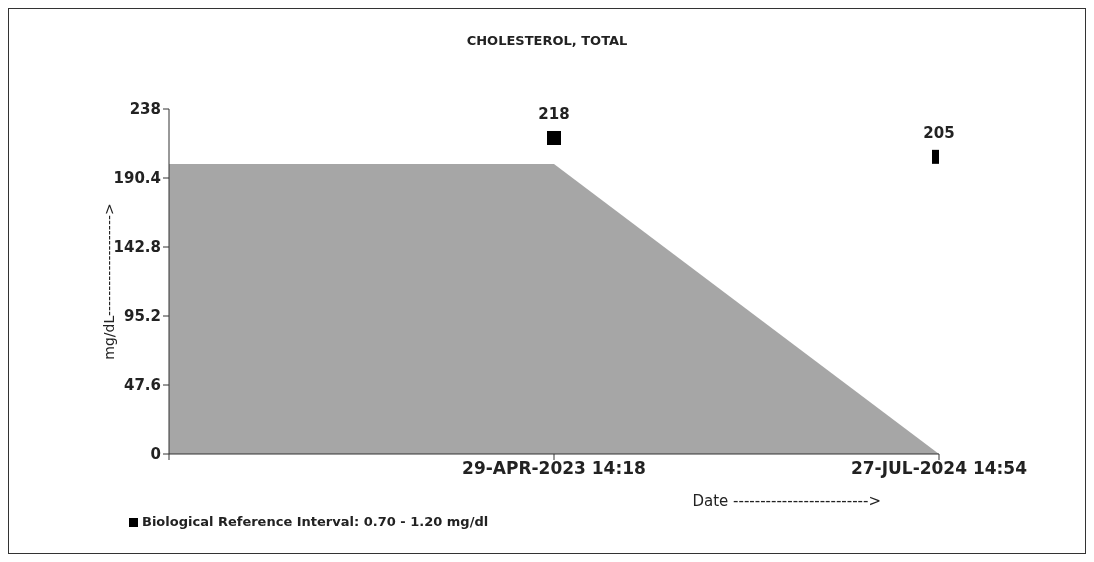 This screenshot has height=562, width=1094. Describe the element at coordinates (142, 316) in the screenshot. I see `y-tick-label: 95.2` at that location.